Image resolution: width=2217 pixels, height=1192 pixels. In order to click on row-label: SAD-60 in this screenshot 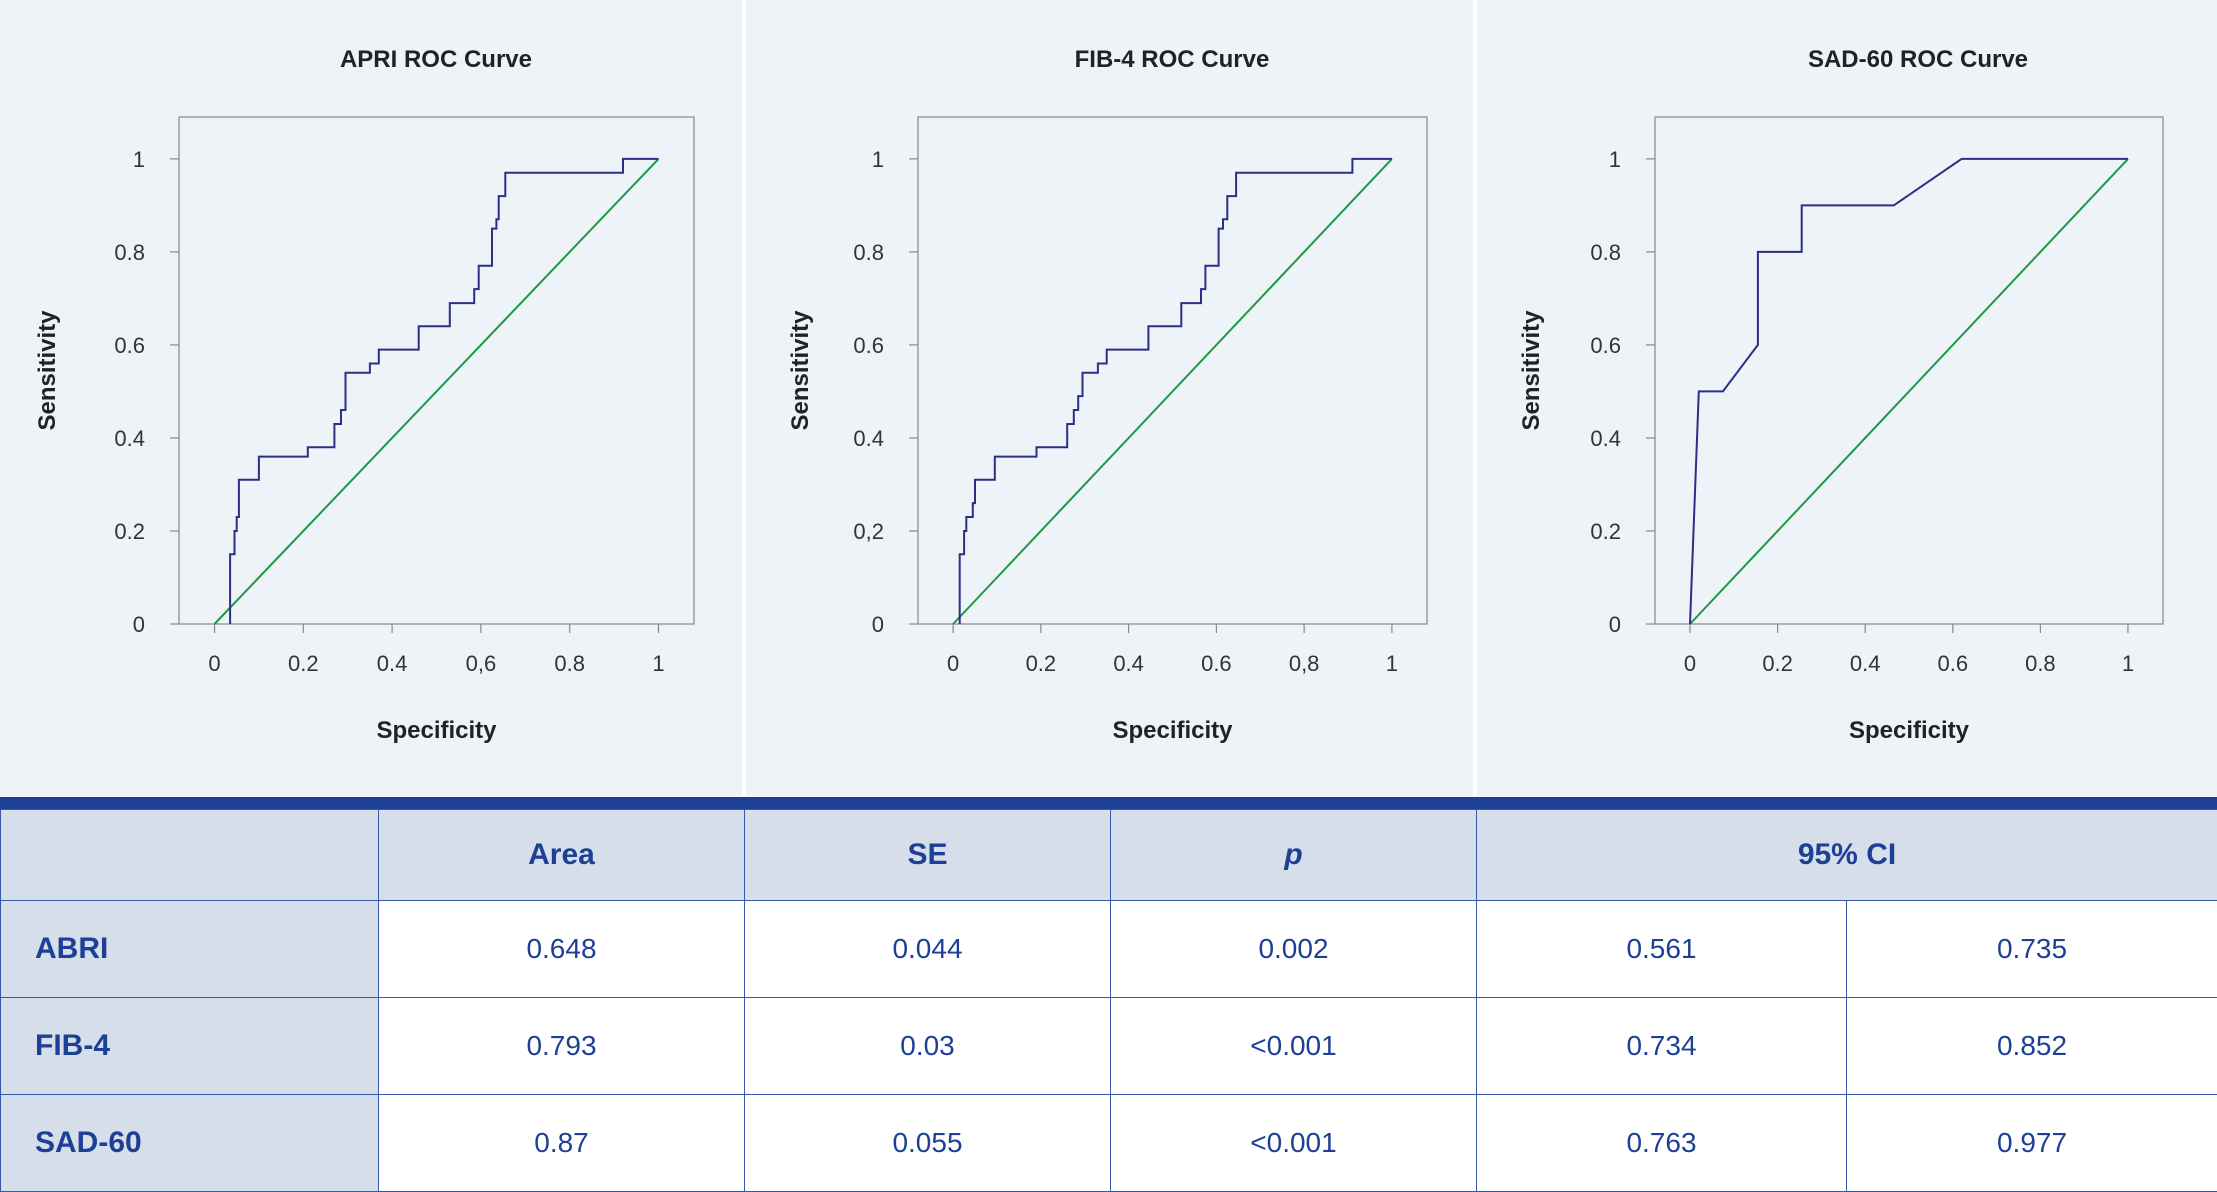, I will do `click(190, 1143)`.